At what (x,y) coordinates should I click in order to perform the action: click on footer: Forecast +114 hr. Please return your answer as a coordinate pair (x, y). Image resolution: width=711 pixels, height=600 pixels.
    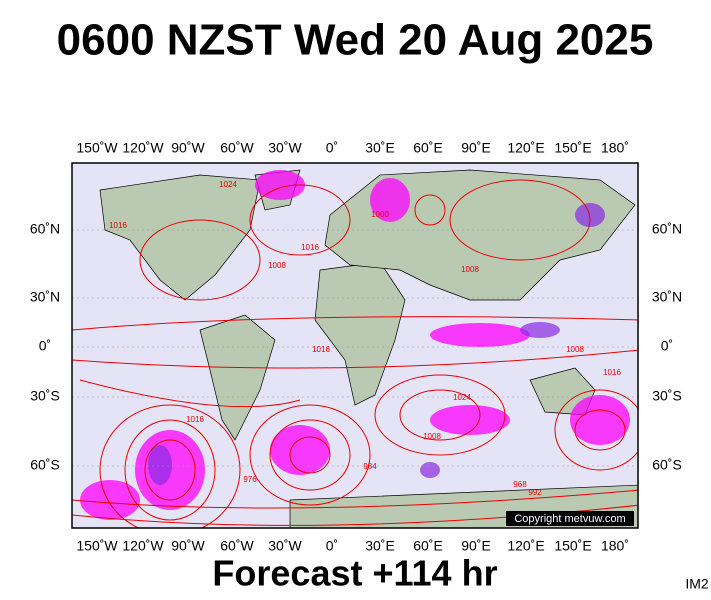
    Looking at the image, I should click on (354, 573).